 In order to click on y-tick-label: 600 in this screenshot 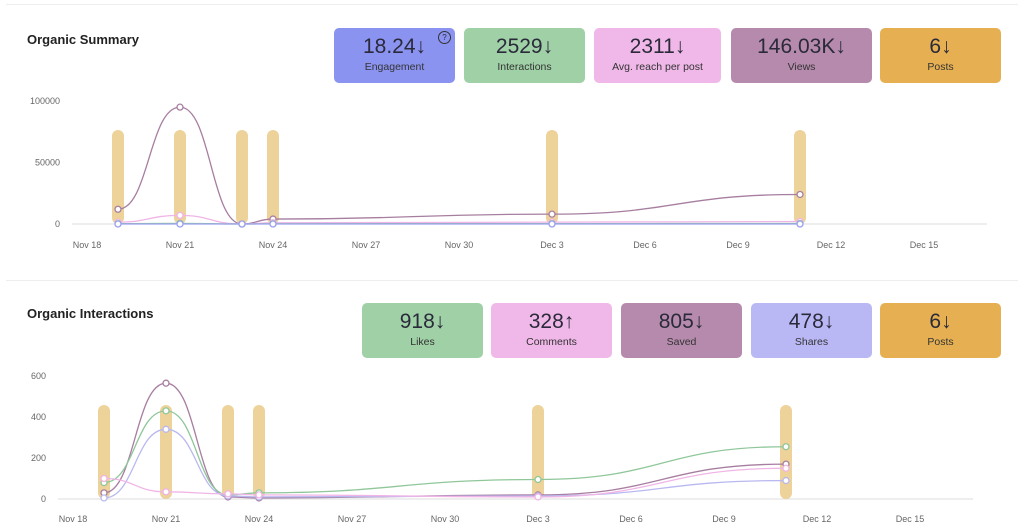, I will do `click(38, 376)`.